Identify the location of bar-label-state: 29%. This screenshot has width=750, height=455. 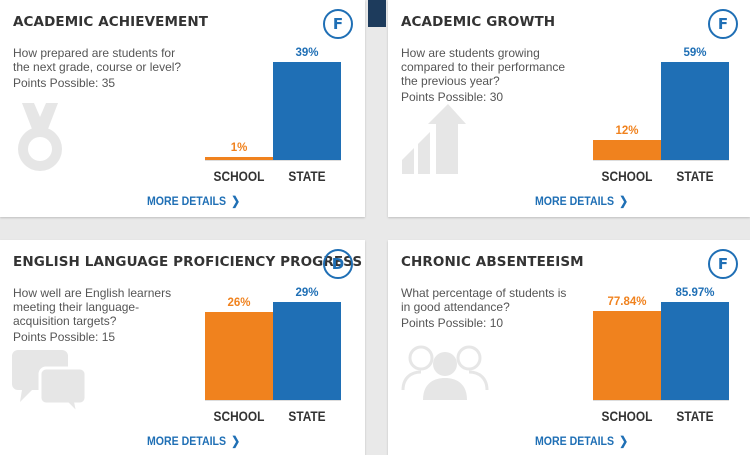
(307, 293).